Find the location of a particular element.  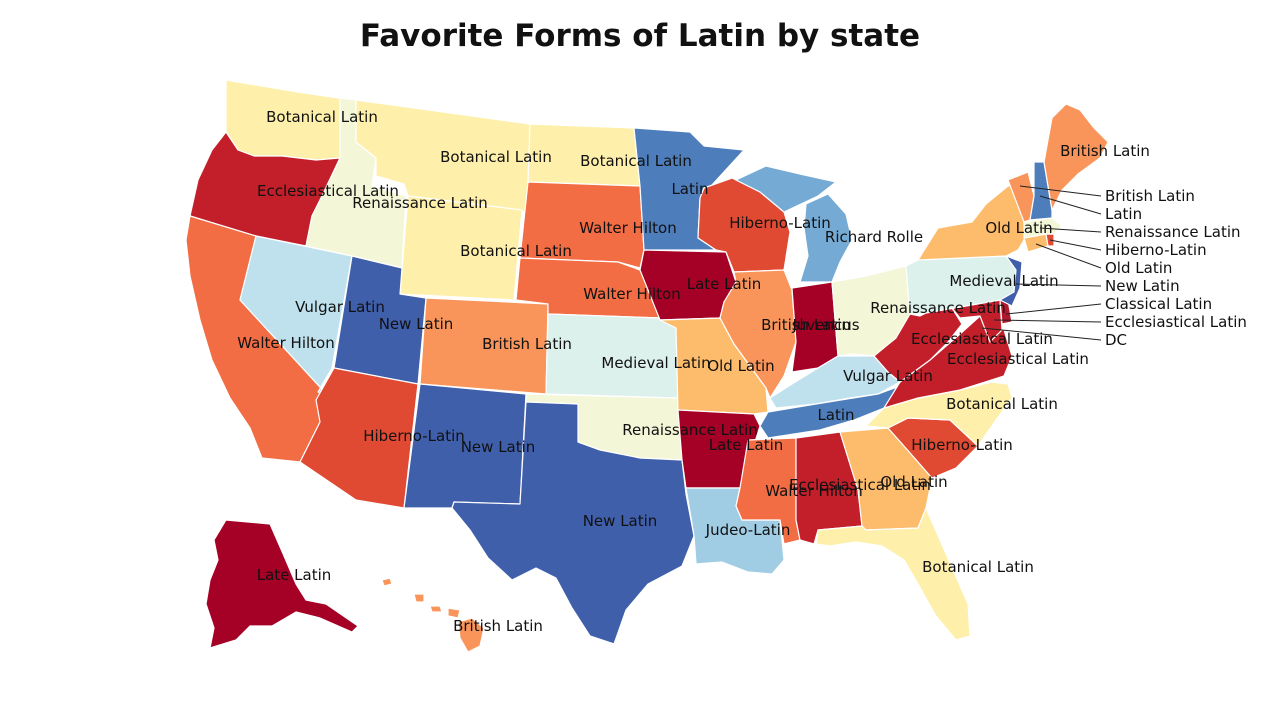

state-MI is located at coordinates (794, 224).